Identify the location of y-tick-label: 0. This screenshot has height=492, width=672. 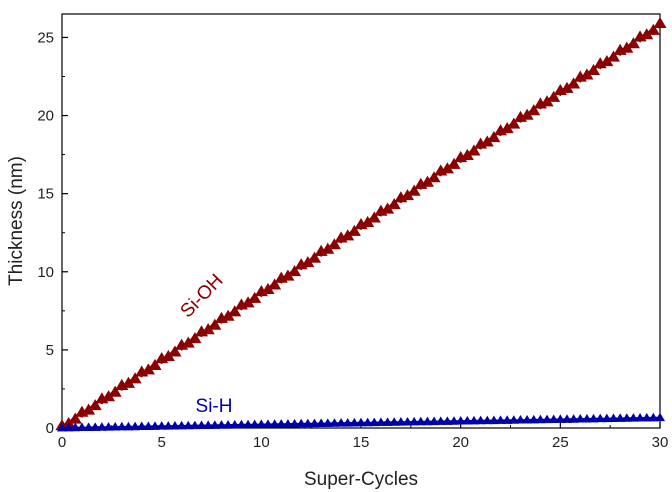
(50, 428).